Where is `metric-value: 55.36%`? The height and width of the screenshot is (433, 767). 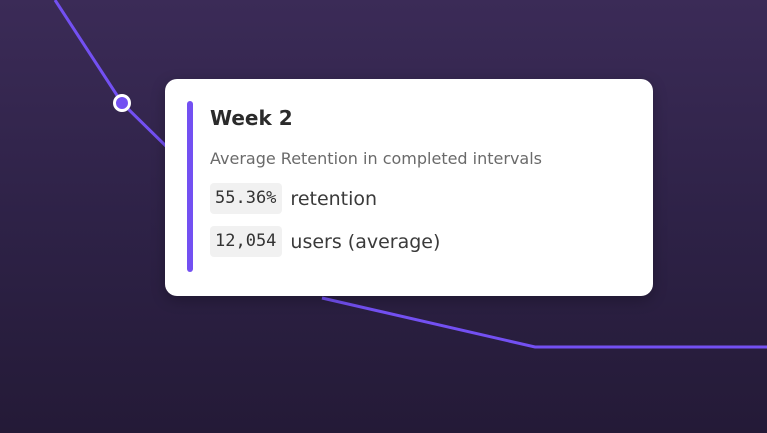
metric-value: 55.36% is located at coordinates (246, 198).